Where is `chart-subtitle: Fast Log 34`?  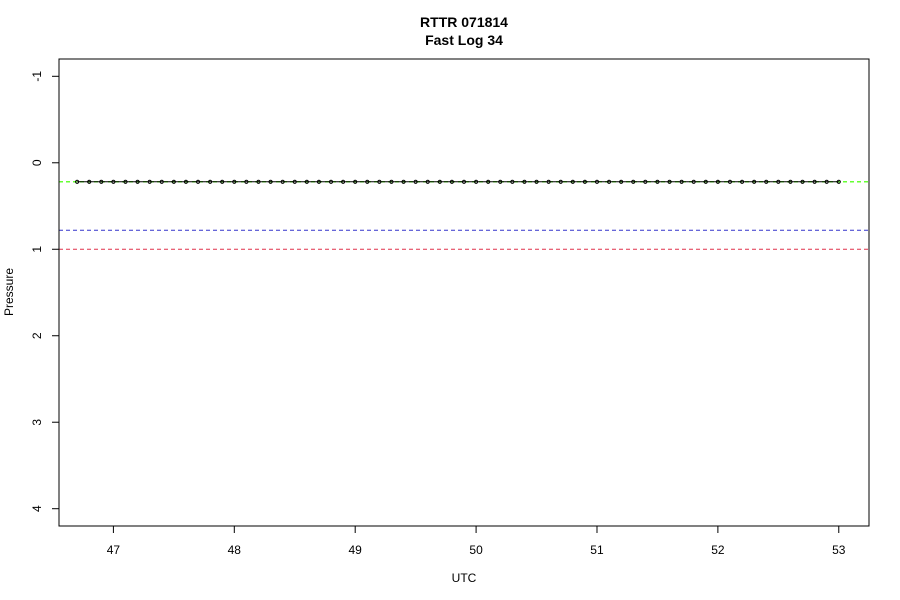 chart-subtitle: Fast Log 34 is located at coordinates (464, 40).